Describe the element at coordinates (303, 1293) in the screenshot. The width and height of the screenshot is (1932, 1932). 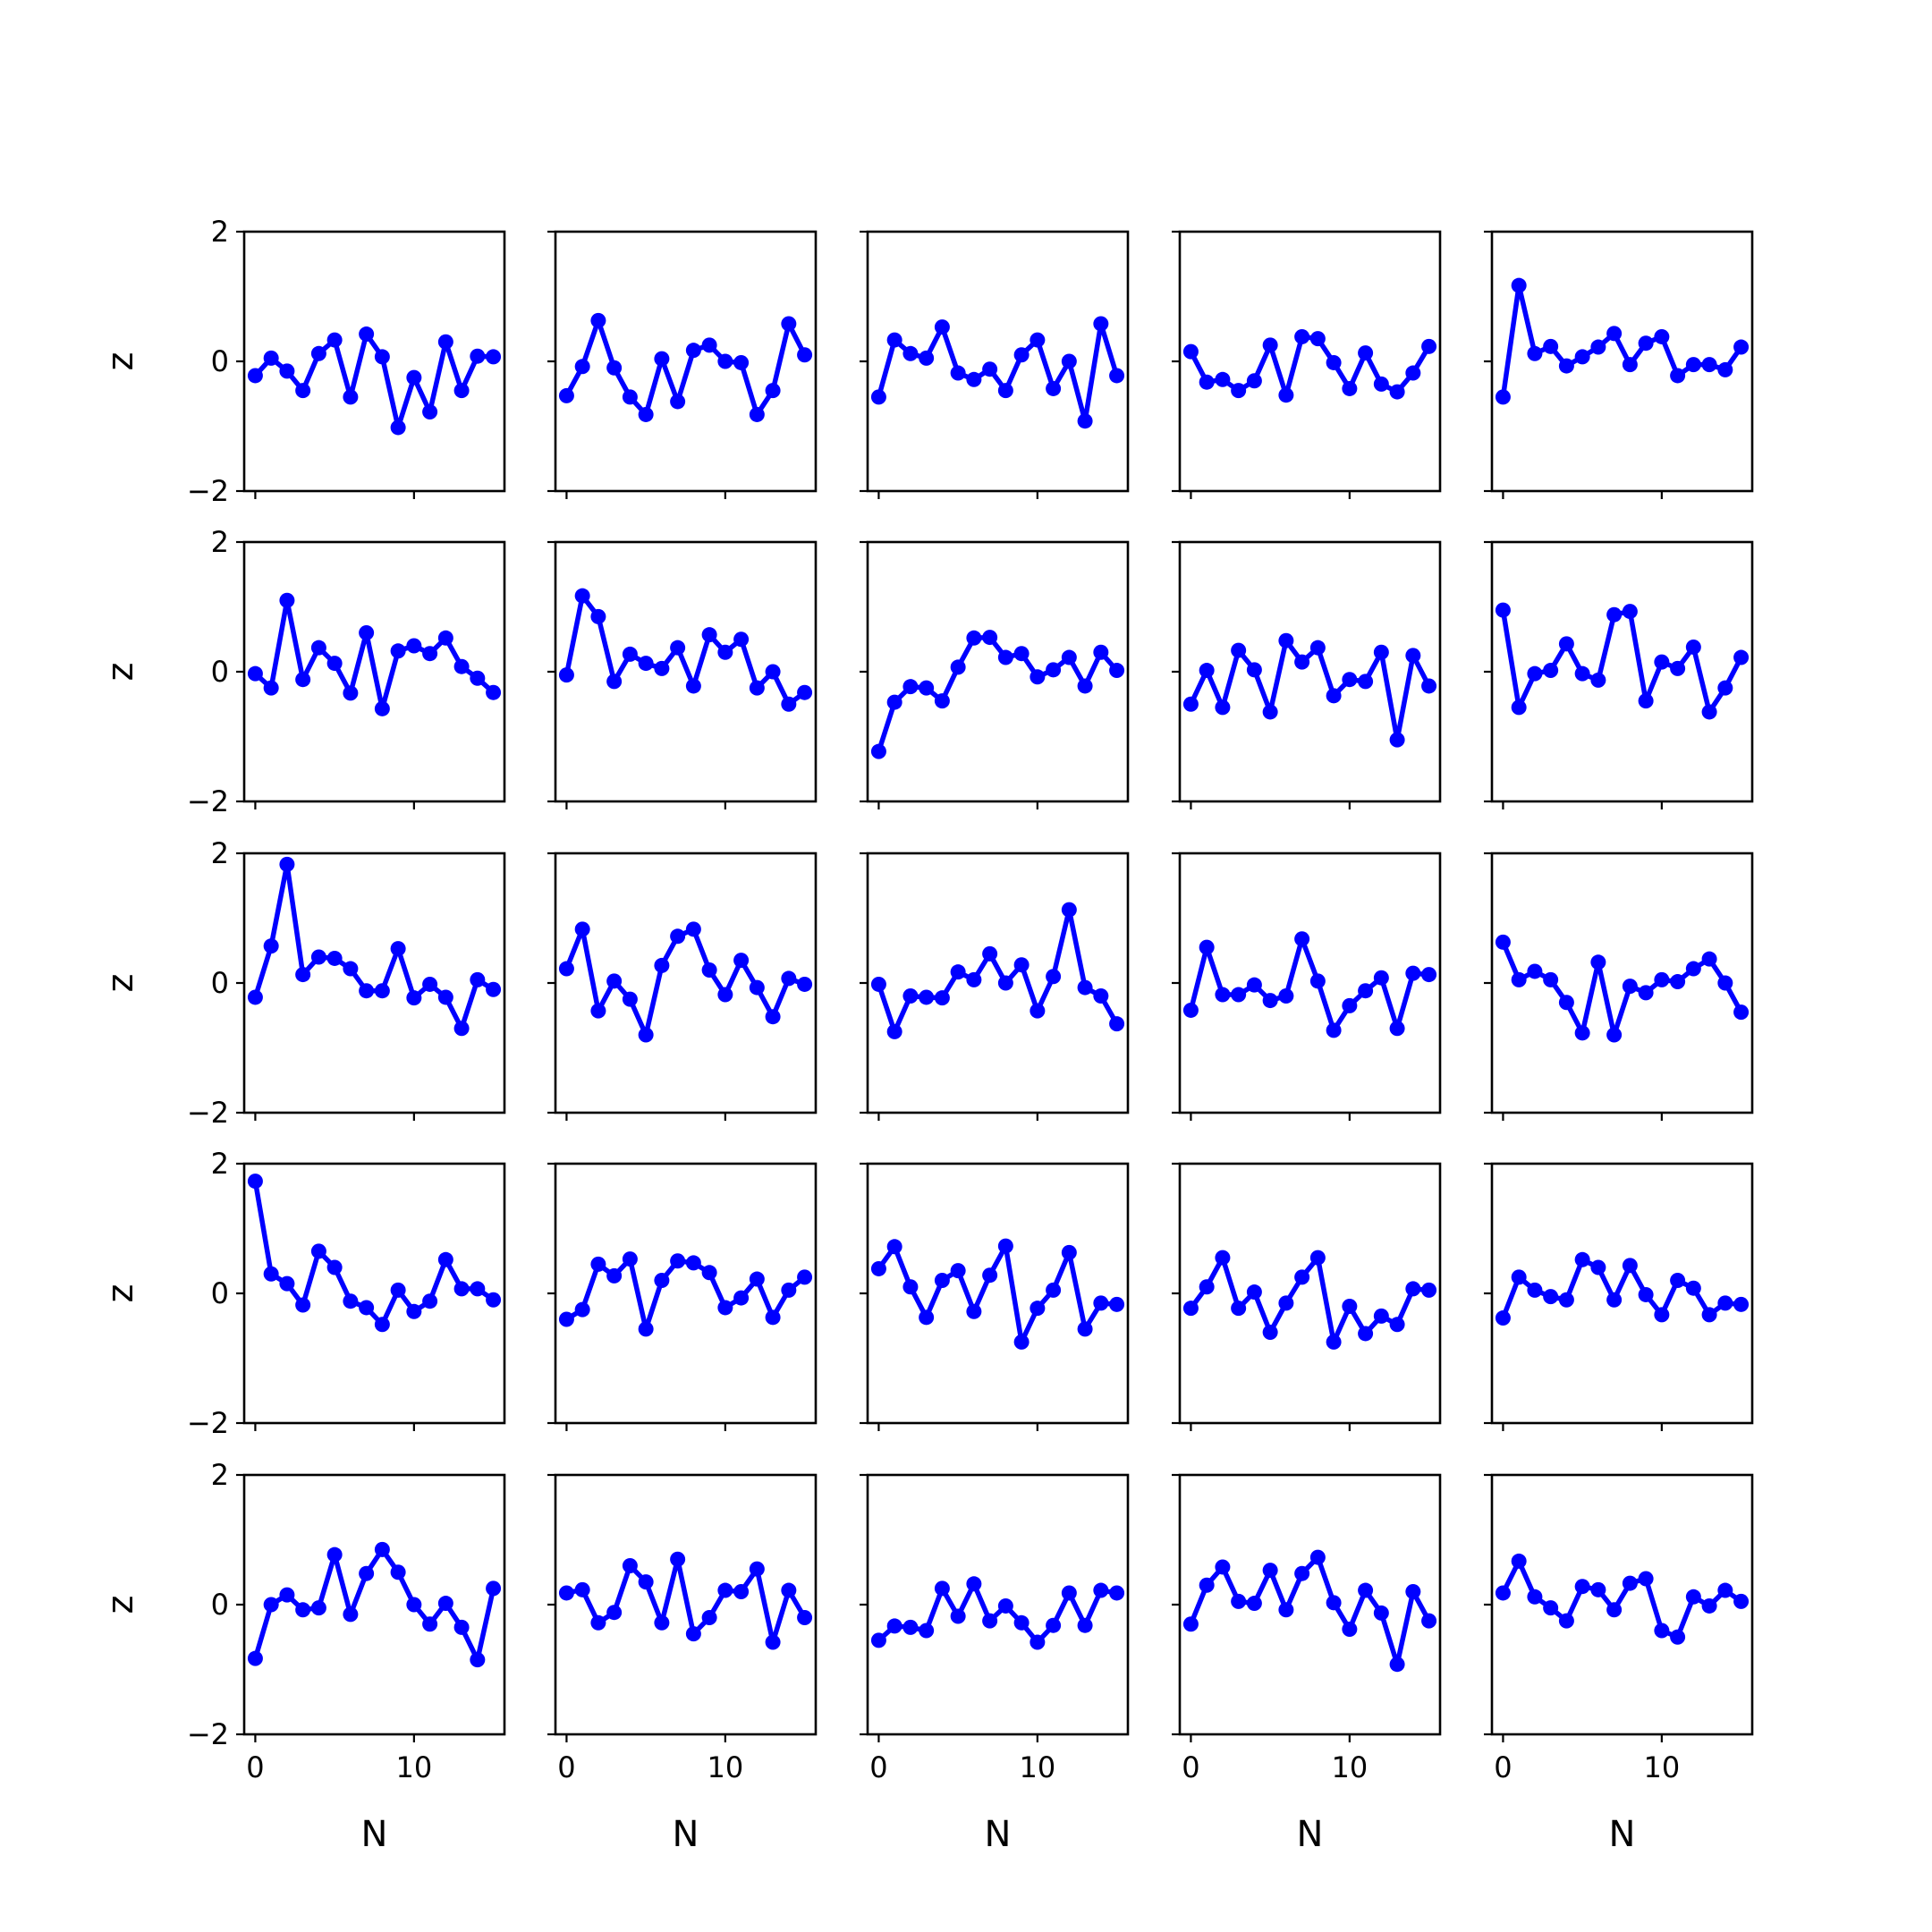
I see `subplot-r4-c1: −2 0 2 z` at that location.